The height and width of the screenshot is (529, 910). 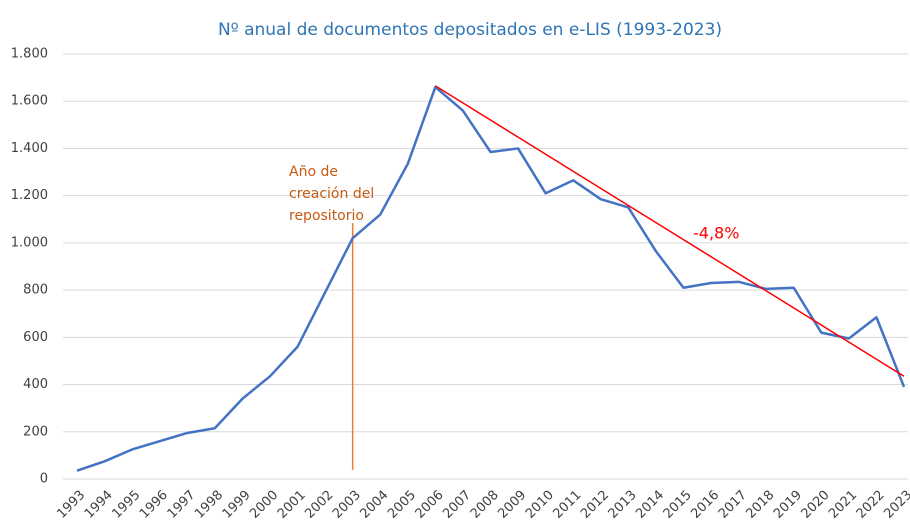 What do you see at coordinates (816, 505) in the screenshot?
I see `x-tick-label: 2020` at bounding box center [816, 505].